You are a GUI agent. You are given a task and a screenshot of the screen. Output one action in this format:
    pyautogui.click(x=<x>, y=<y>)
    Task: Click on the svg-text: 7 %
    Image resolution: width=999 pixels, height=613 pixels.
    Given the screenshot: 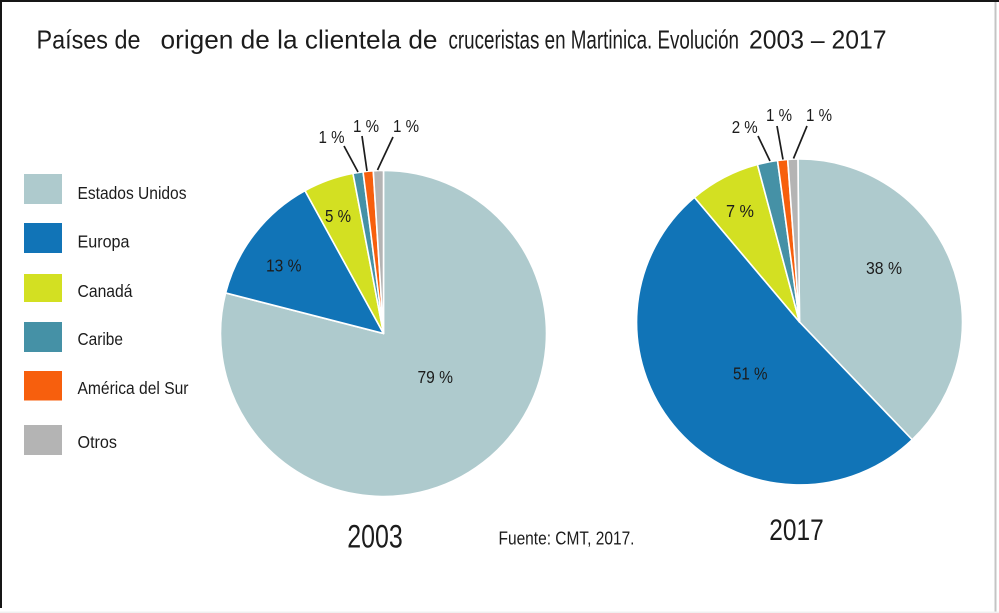 What is the action you would take?
    pyautogui.click(x=740, y=211)
    